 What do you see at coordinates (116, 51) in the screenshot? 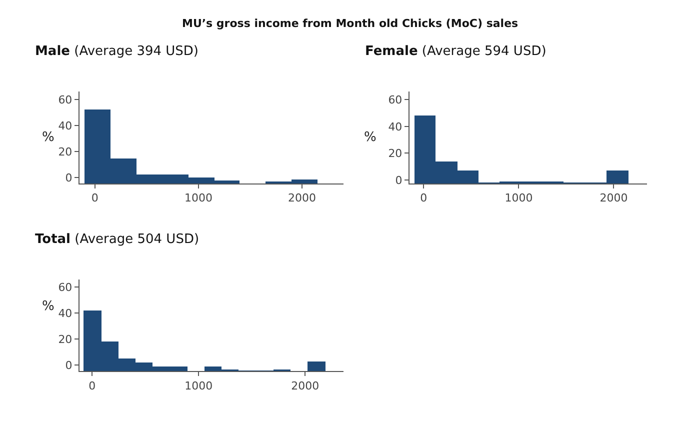
I see `chart-subtitle: Male (Average 394 USD)` at bounding box center [116, 51].